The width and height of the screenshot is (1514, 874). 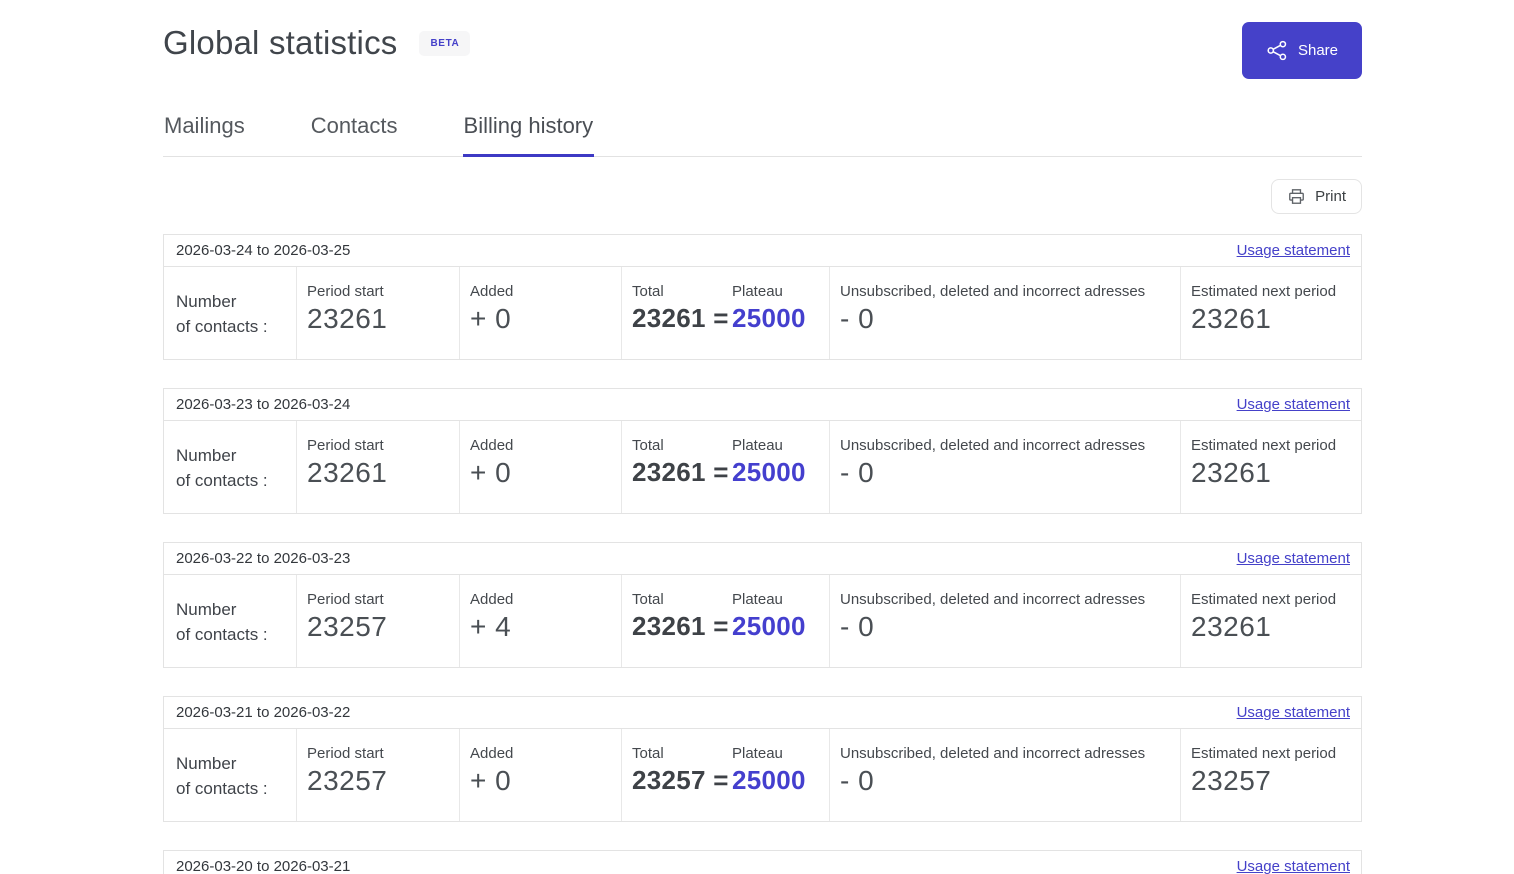 I want to click on estimated-next-period-value: 23257, so click(x=1231, y=780).